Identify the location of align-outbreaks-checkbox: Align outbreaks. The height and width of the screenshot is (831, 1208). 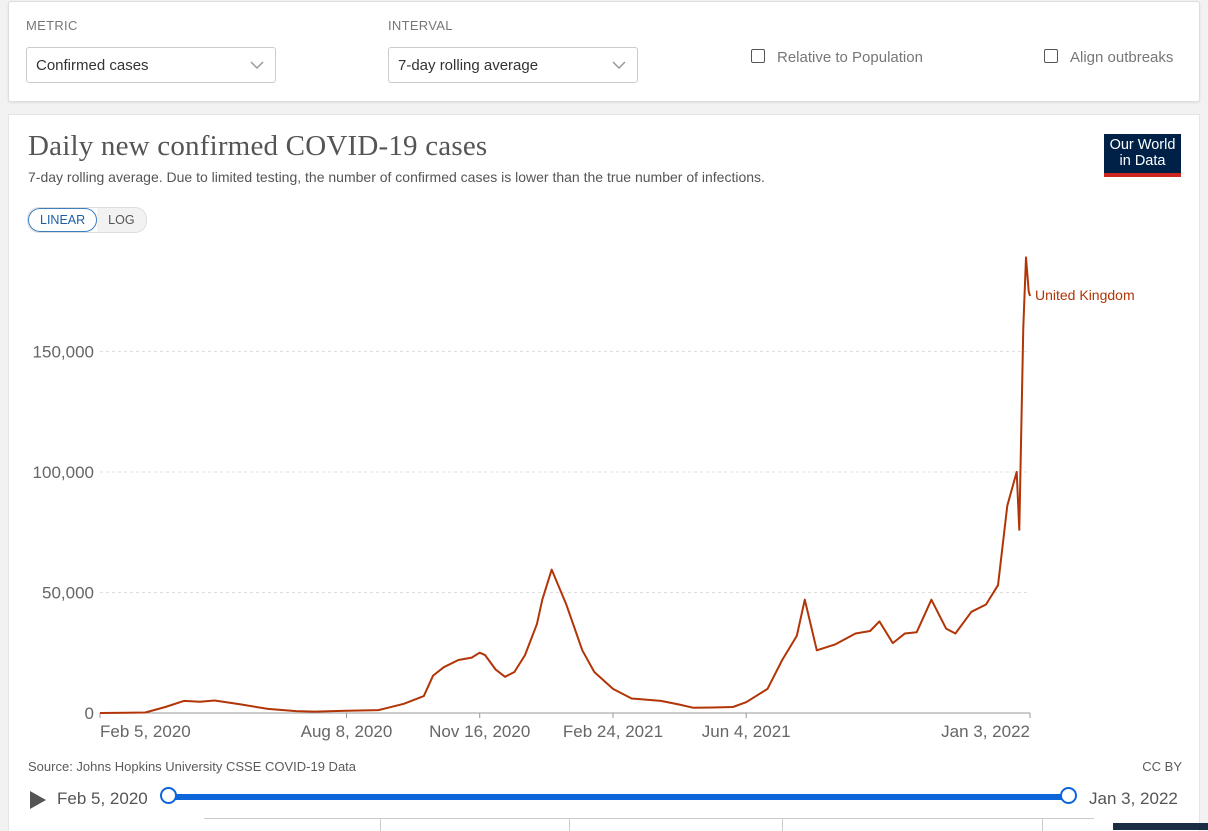
(1109, 57).